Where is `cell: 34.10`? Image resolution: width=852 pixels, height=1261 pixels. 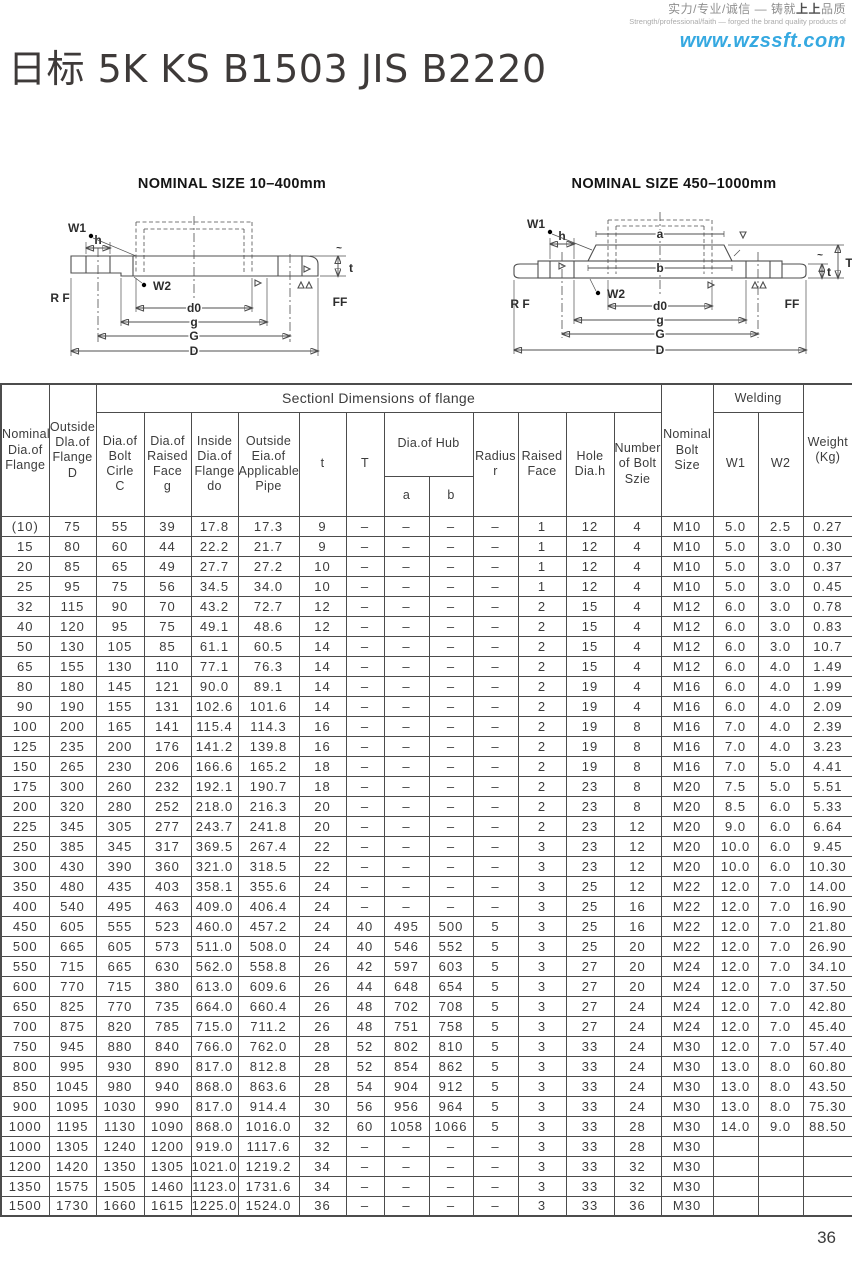
cell: 34.10 is located at coordinates (827, 966).